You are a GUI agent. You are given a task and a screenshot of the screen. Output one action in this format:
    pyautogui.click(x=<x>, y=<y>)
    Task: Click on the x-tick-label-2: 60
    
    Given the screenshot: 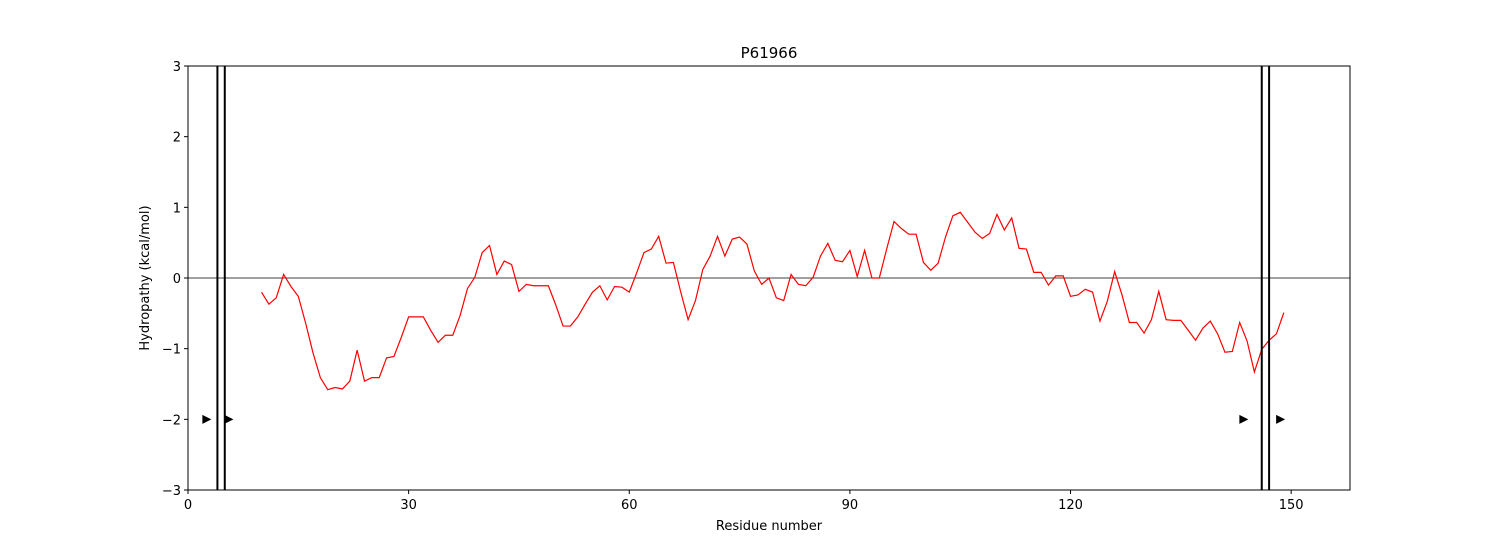 What is the action you would take?
    pyautogui.click(x=629, y=505)
    